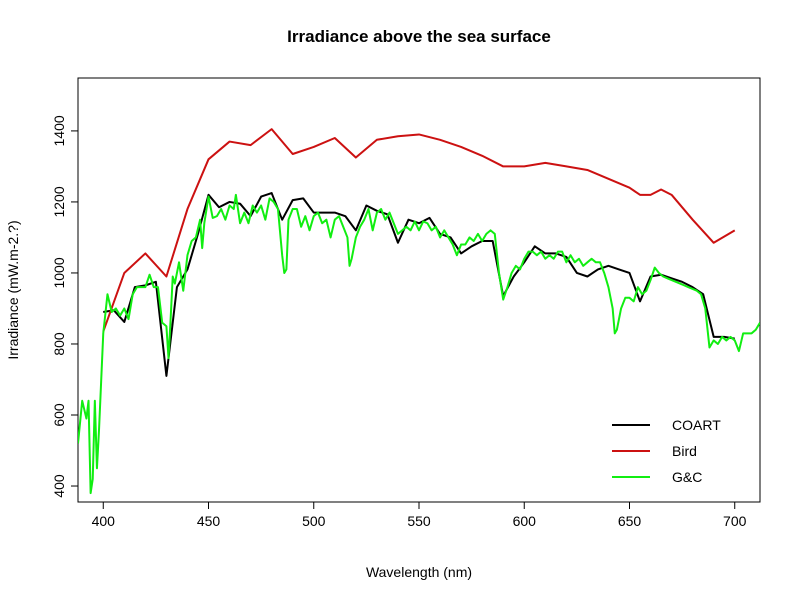  I want to click on x-tick-label: 600, so click(525, 521).